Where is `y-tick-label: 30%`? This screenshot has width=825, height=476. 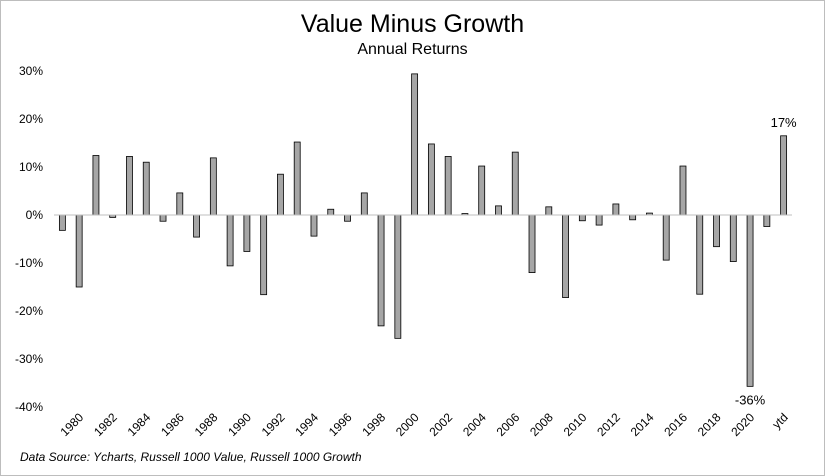
y-tick-label: 30% is located at coordinates (31, 71).